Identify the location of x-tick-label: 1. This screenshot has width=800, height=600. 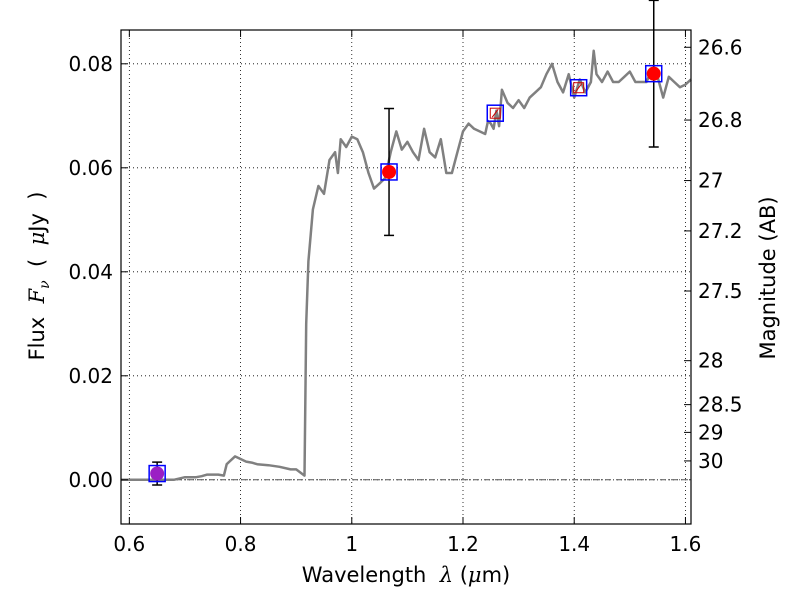
(351, 544).